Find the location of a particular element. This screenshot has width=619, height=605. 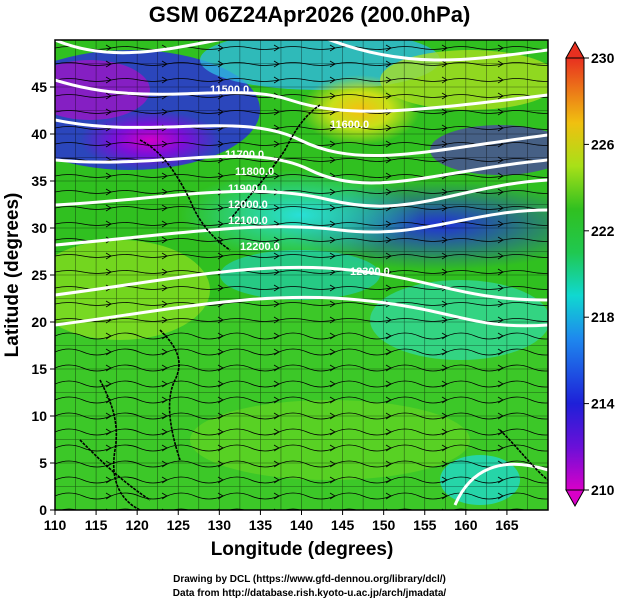

y-tick-label: 40 is located at coordinates (39, 134).